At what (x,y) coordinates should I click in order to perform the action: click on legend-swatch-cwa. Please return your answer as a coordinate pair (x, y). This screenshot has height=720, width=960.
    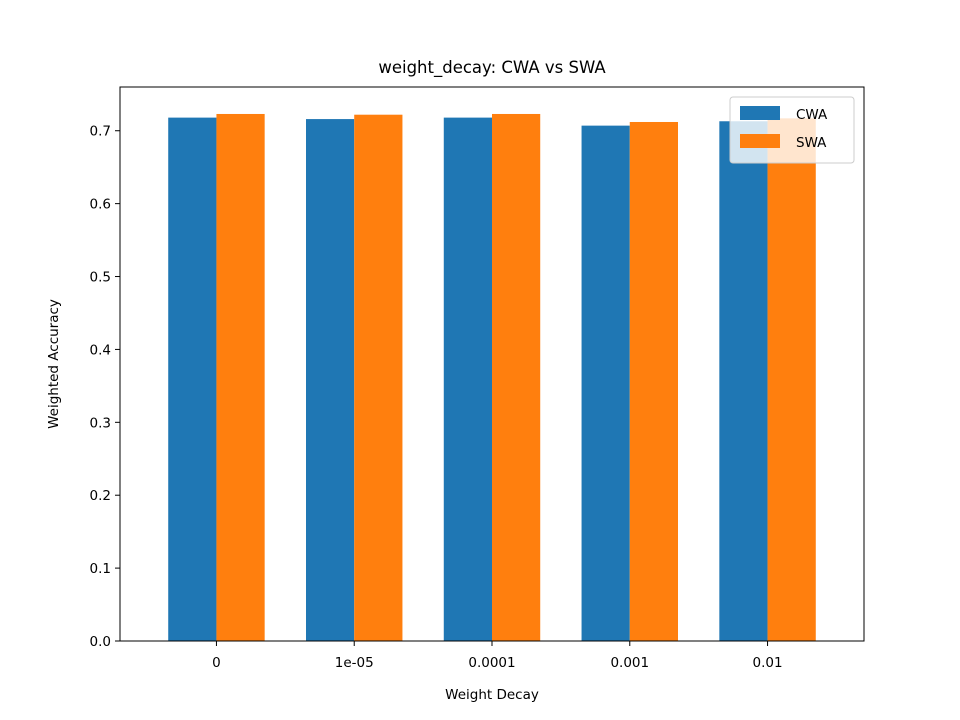
    Looking at the image, I should click on (760, 113).